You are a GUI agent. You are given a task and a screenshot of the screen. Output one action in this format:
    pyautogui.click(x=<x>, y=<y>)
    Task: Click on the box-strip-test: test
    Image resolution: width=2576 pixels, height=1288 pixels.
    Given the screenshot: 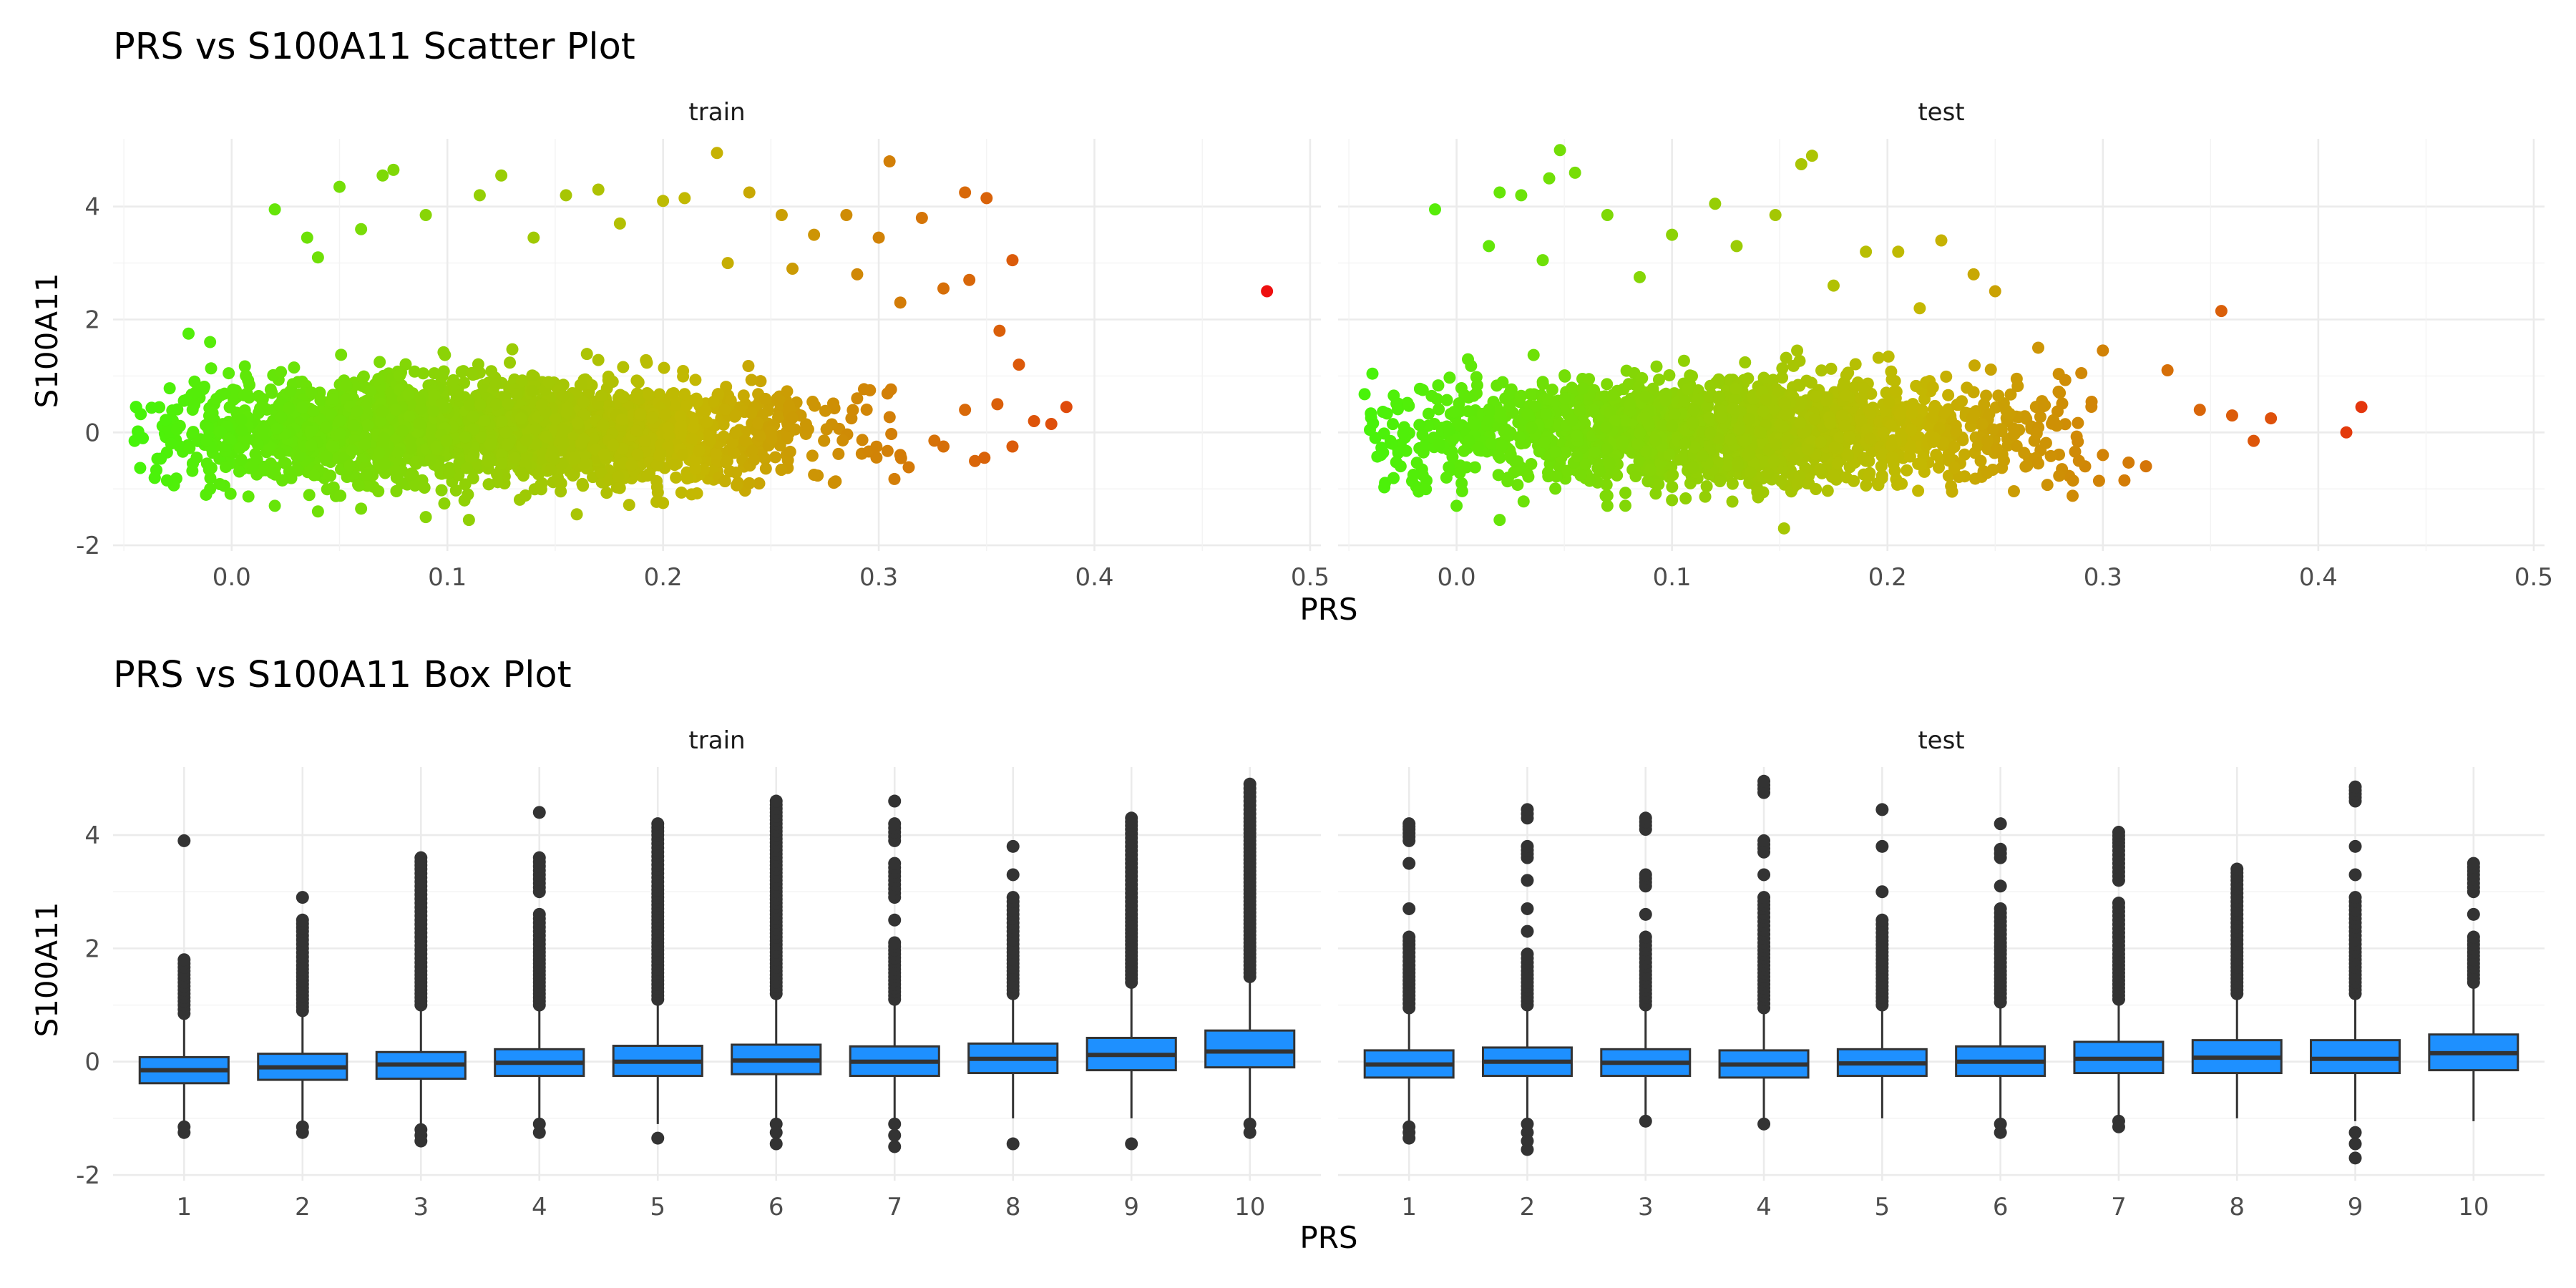 What is the action you would take?
    pyautogui.click(x=1941, y=740)
    